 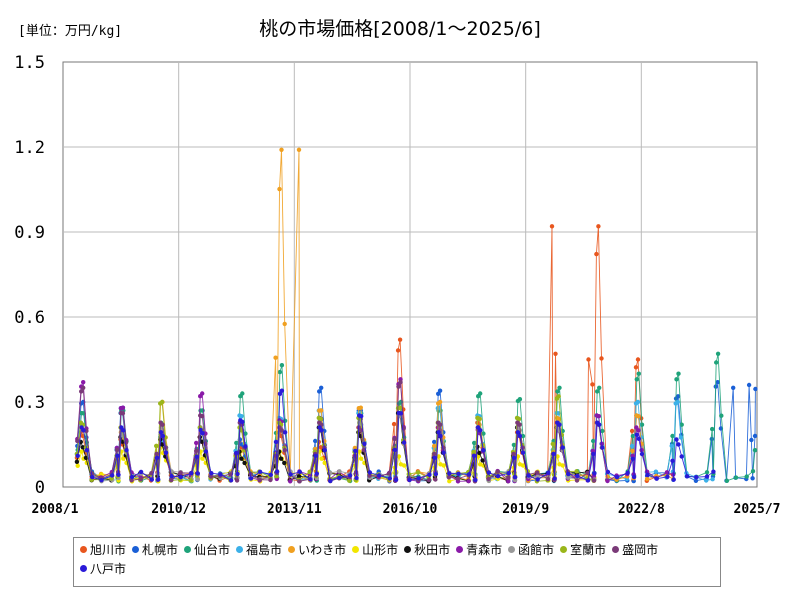 What do you see at coordinates (40, 488) in the screenshot?
I see `y-tick-label: 0` at bounding box center [40, 488].